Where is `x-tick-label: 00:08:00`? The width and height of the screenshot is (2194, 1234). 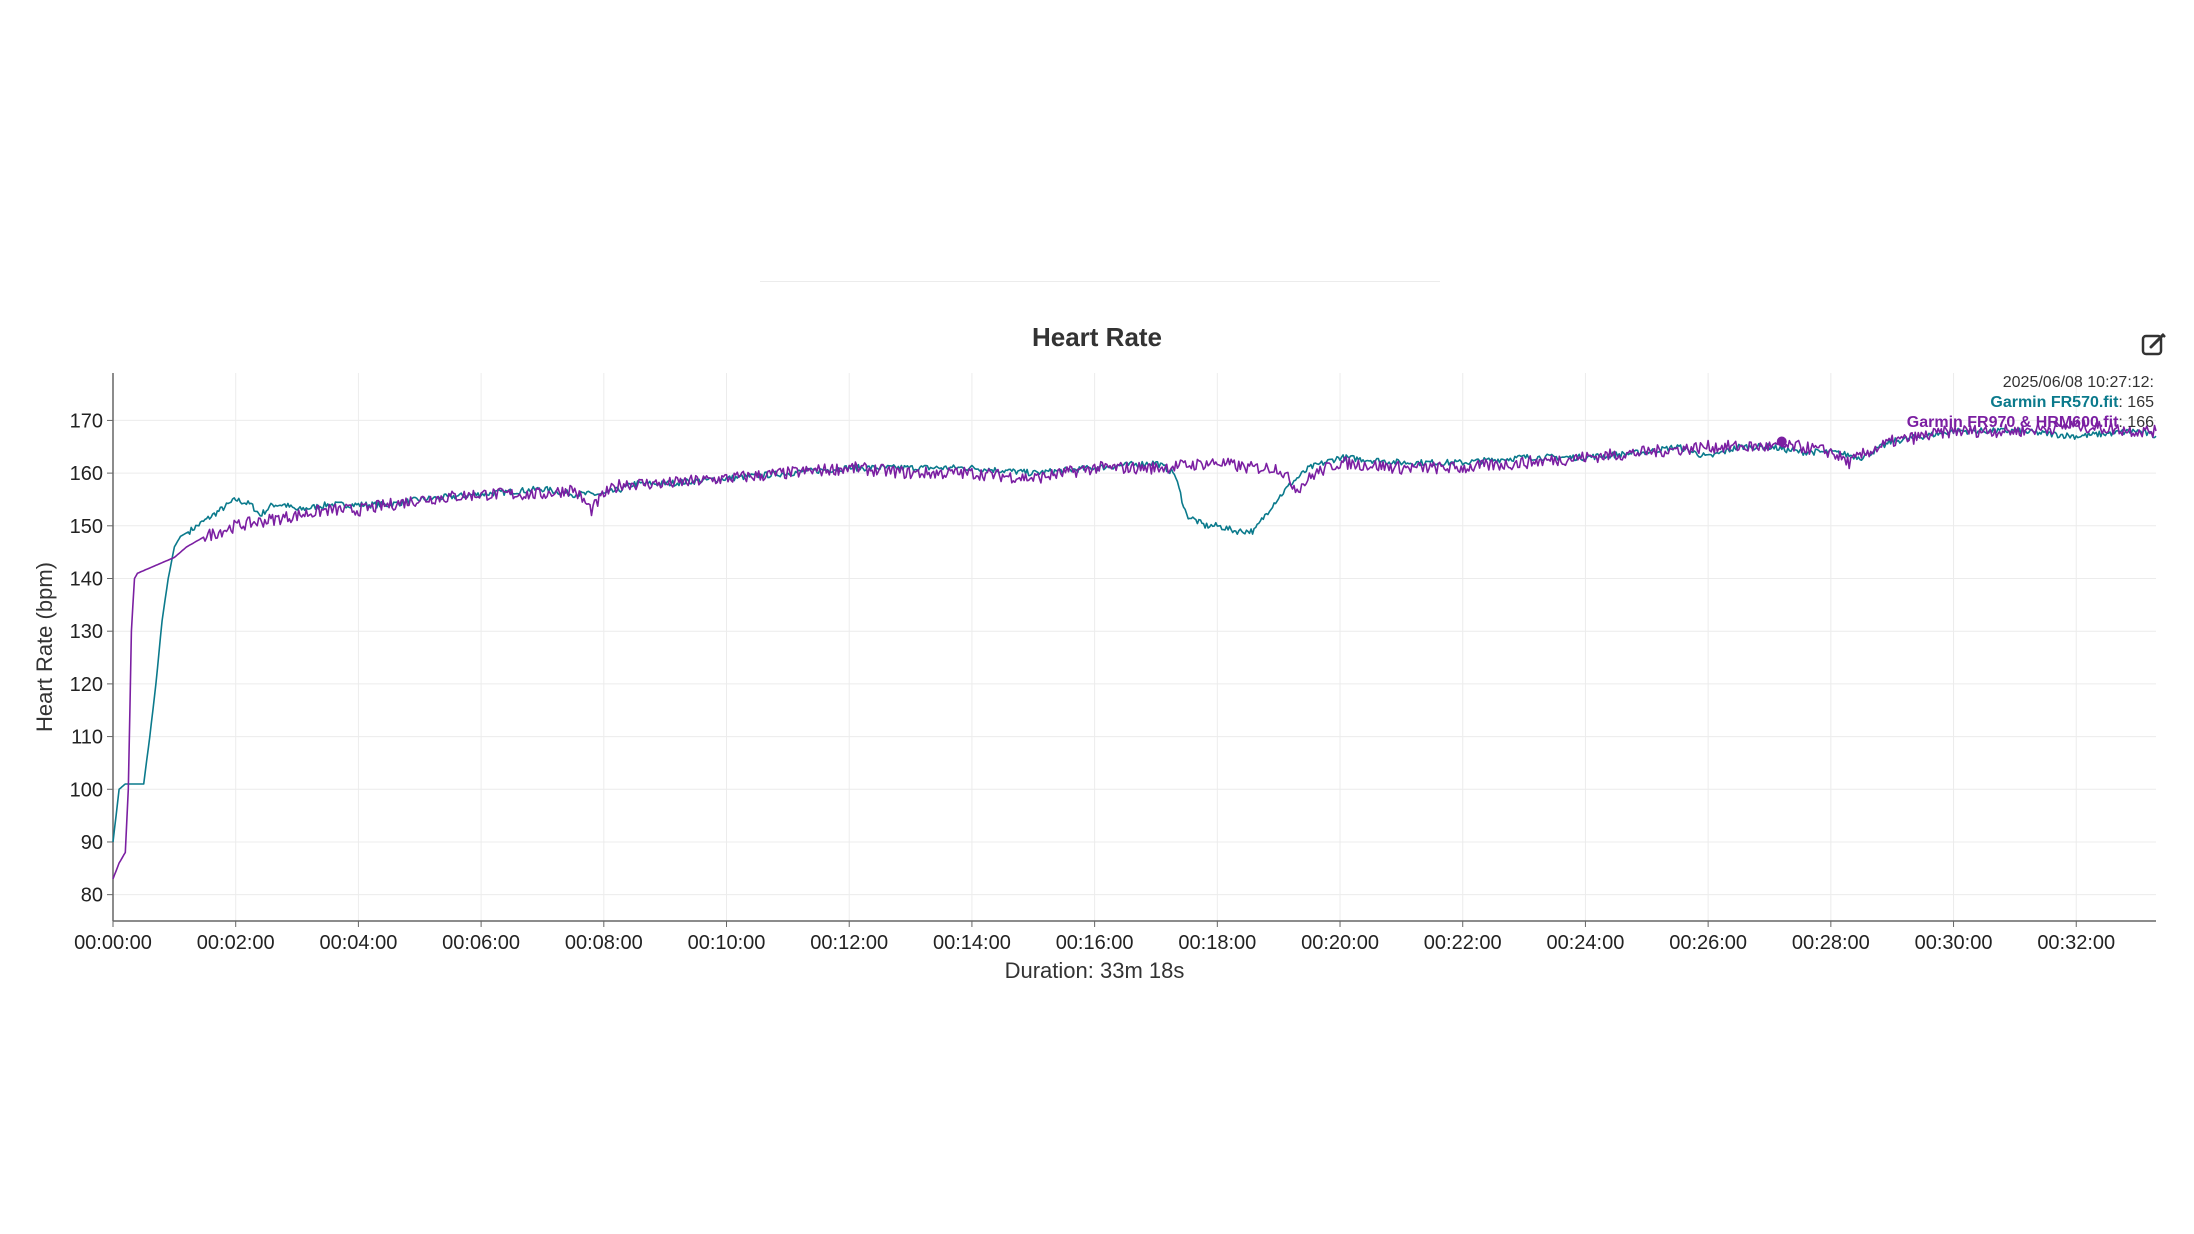 x-tick-label: 00:08:00 is located at coordinates (604, 943).